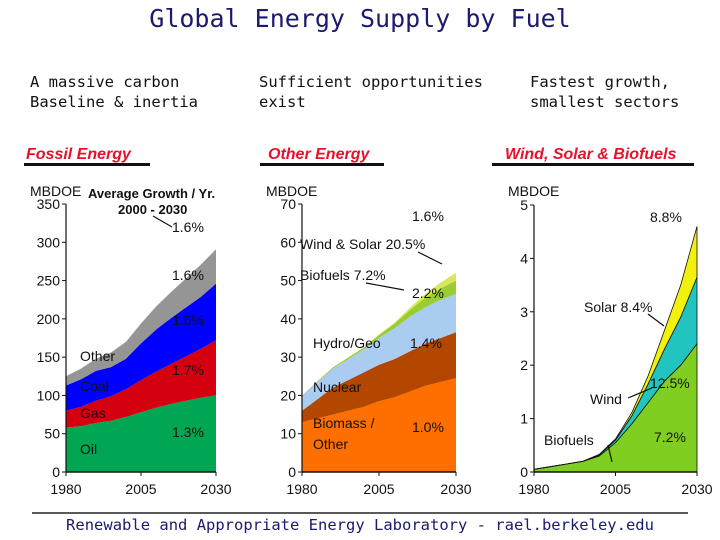  I want to click on renewables-underline, so click(593, 164).